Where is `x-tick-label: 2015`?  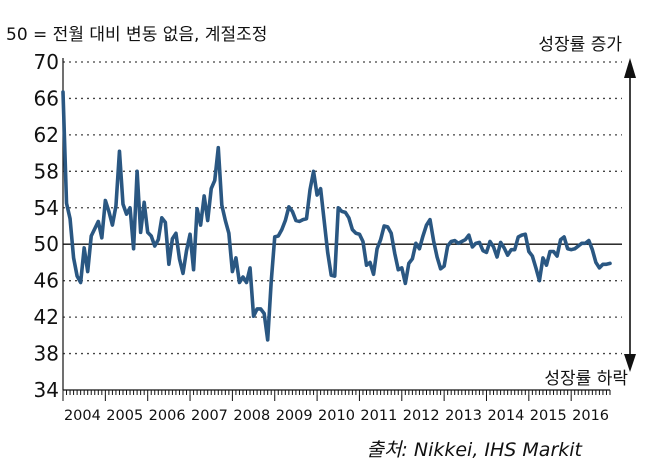
x-tick-label: 2015 is located at coordinates (548, 416).